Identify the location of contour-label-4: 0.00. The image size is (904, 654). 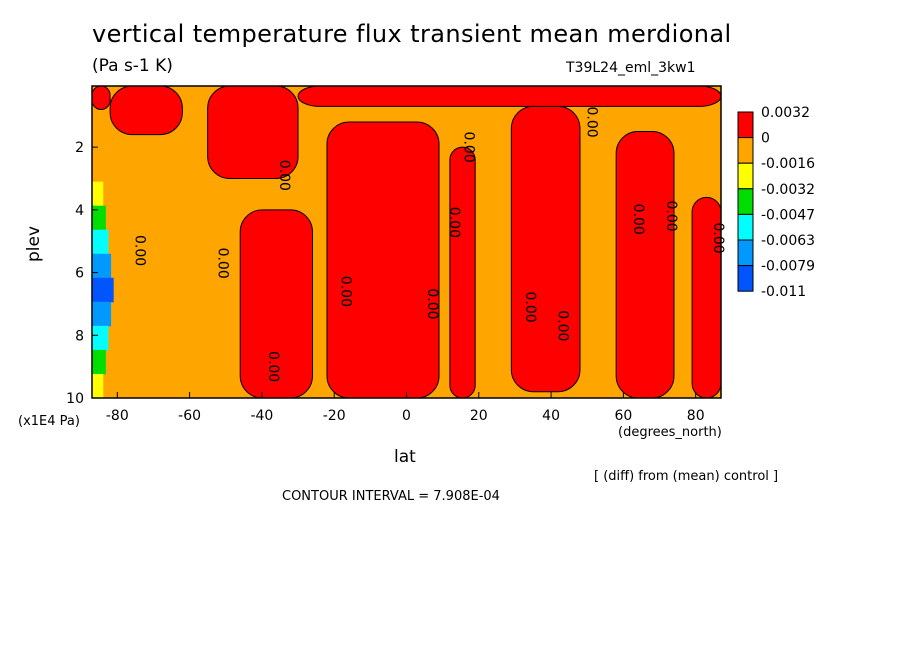
(345, 291).